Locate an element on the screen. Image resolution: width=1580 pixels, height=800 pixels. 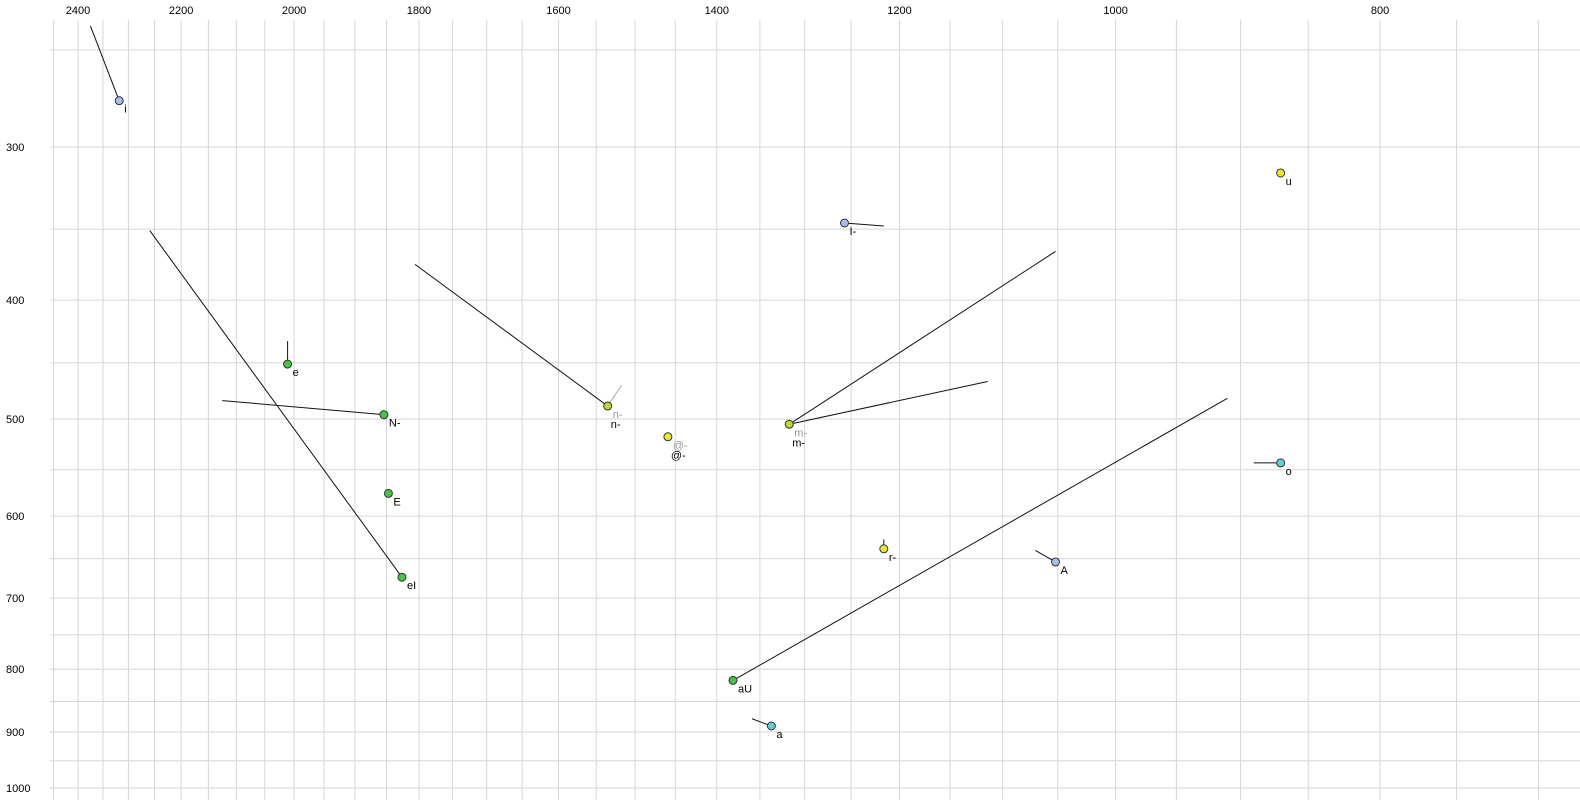
data-point-marker-i is located at coordinates (119, 101).